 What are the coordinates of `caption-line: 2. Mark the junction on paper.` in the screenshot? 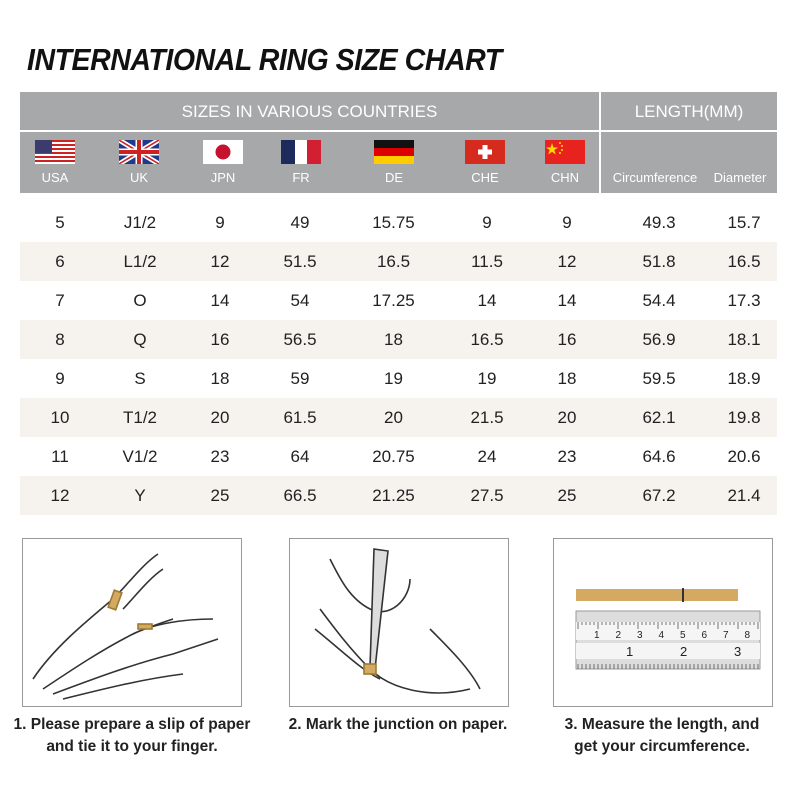 It's located at (398, 724).